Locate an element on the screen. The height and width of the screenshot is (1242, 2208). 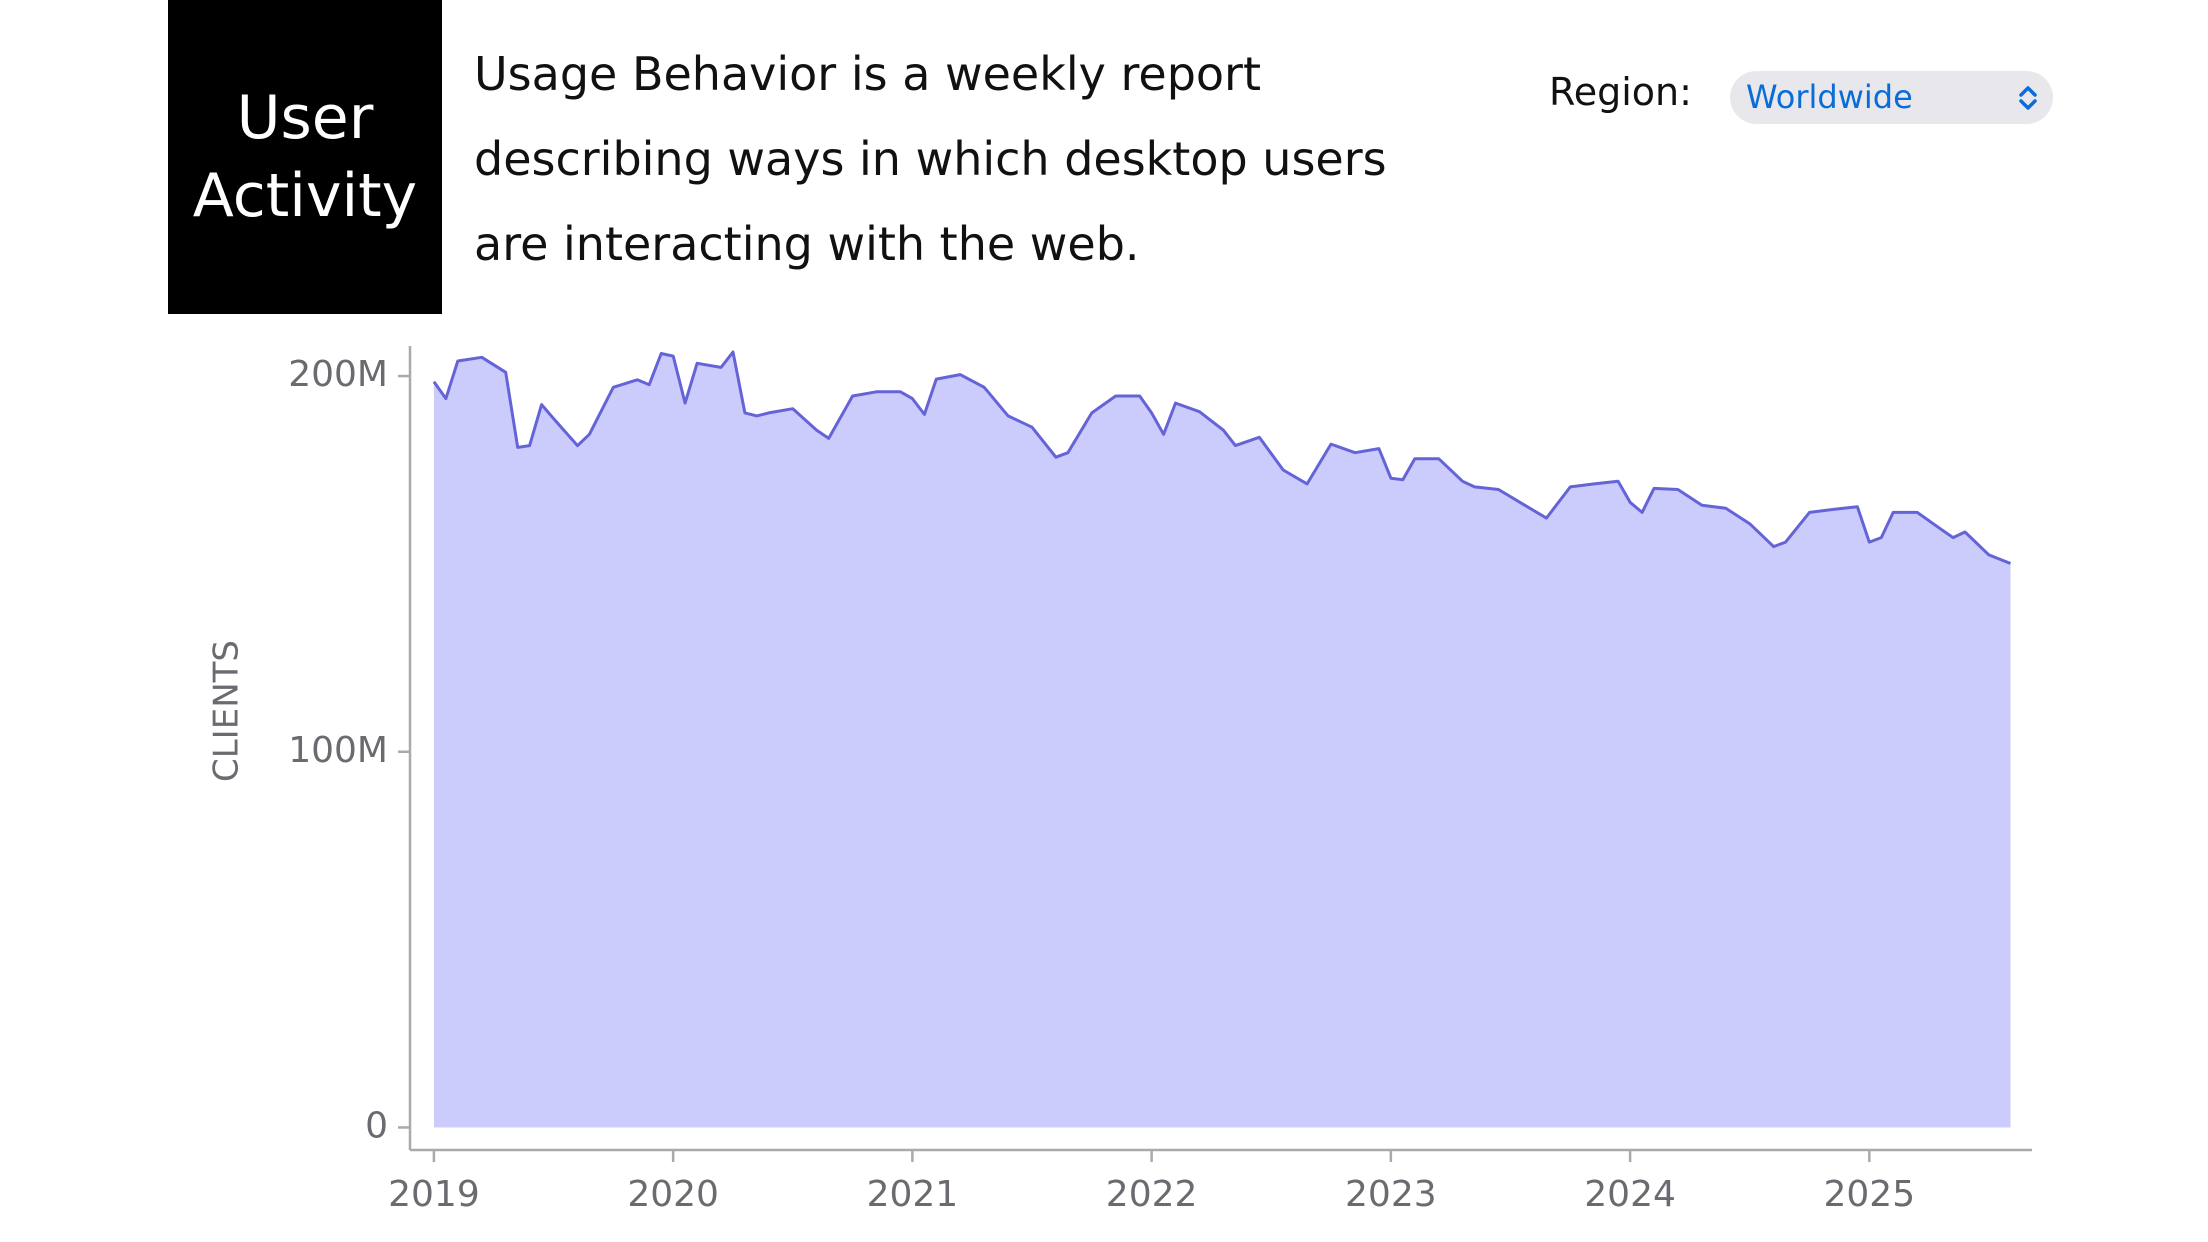
line is located at coordinates (1222, 457).